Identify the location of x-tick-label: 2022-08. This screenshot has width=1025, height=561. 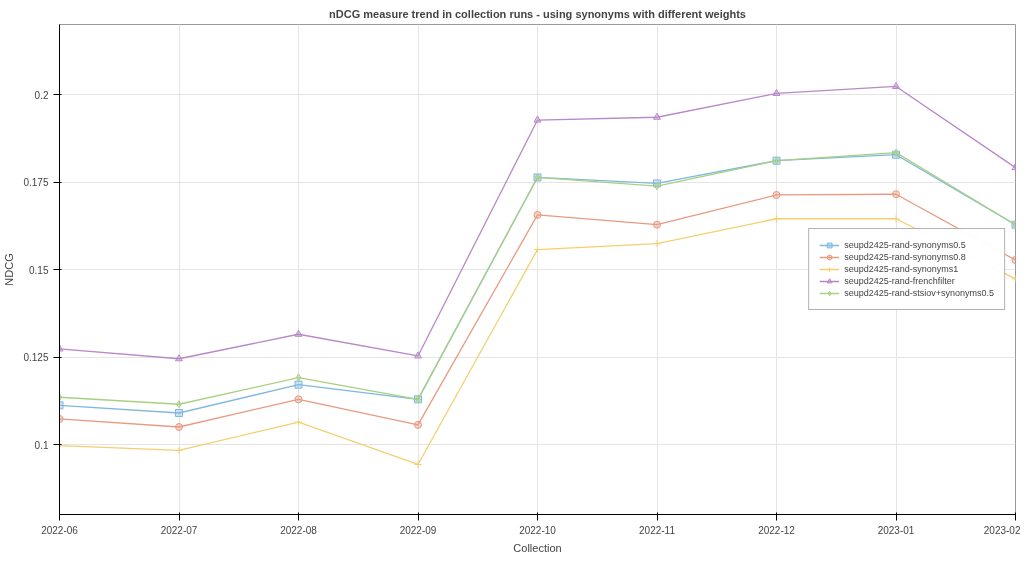
(299, 530).